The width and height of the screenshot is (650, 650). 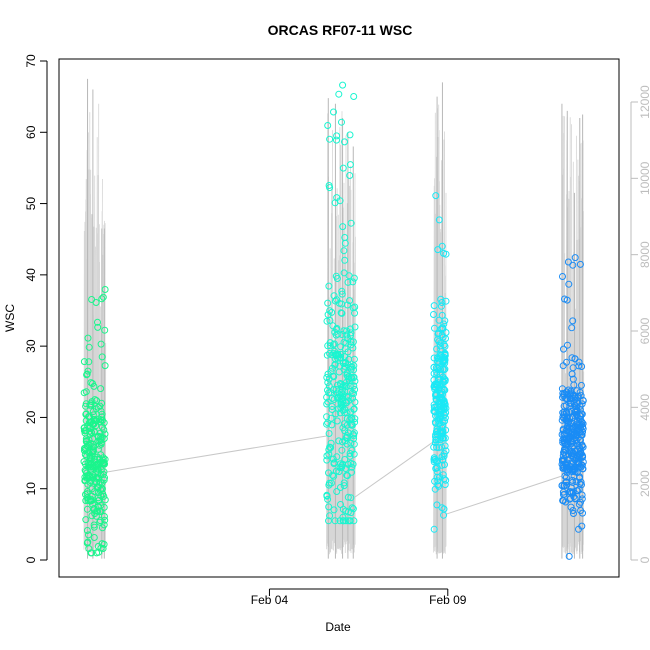 I want to click on y2-tick-label: 0, so click(x=644, y=559).